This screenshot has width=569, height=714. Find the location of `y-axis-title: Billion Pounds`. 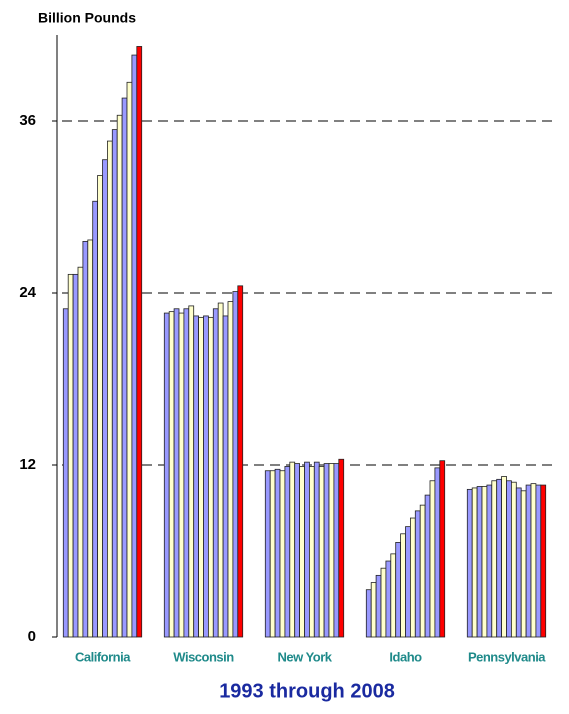

y-axis-title: Billion Pounds is located at coordinates (87, 18).